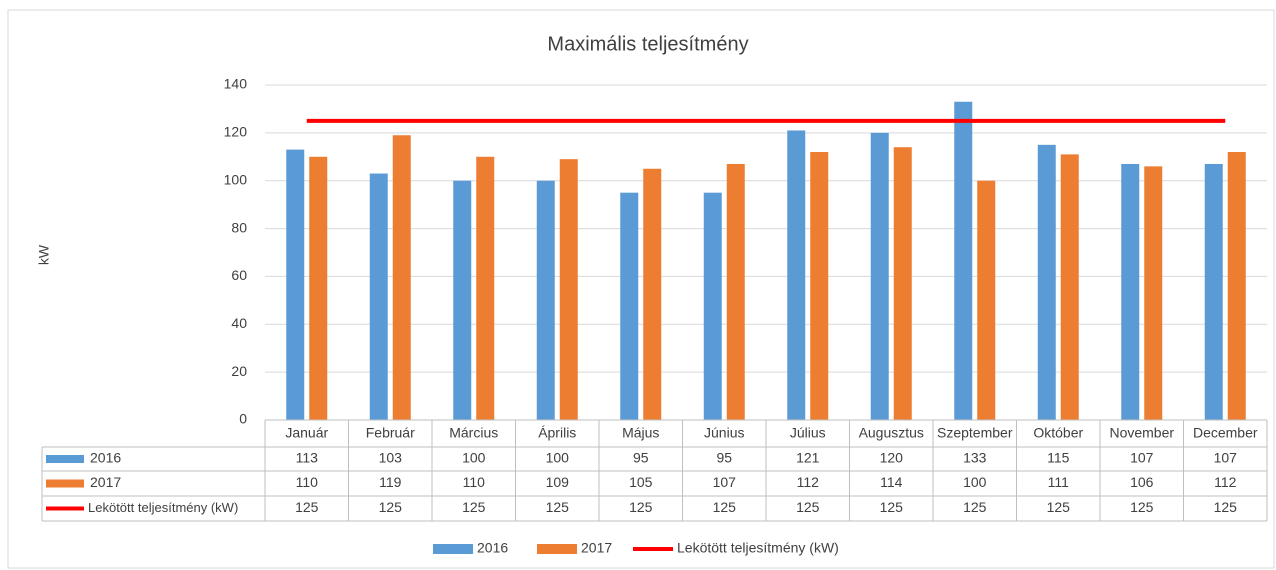 The image size is (1276, 570). Describe the element at coordinates (557, 433) in the screenshot. I see `x-tick-label: Április` at that location.